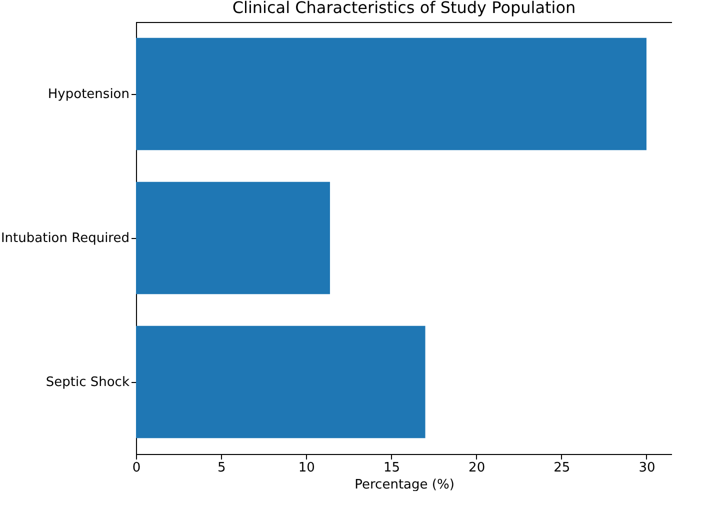 This screenshot has width=728, height=526. Describe the element at coordinates (306, 468) in the screenshot. I see `x-tick-label: 10` at that location.